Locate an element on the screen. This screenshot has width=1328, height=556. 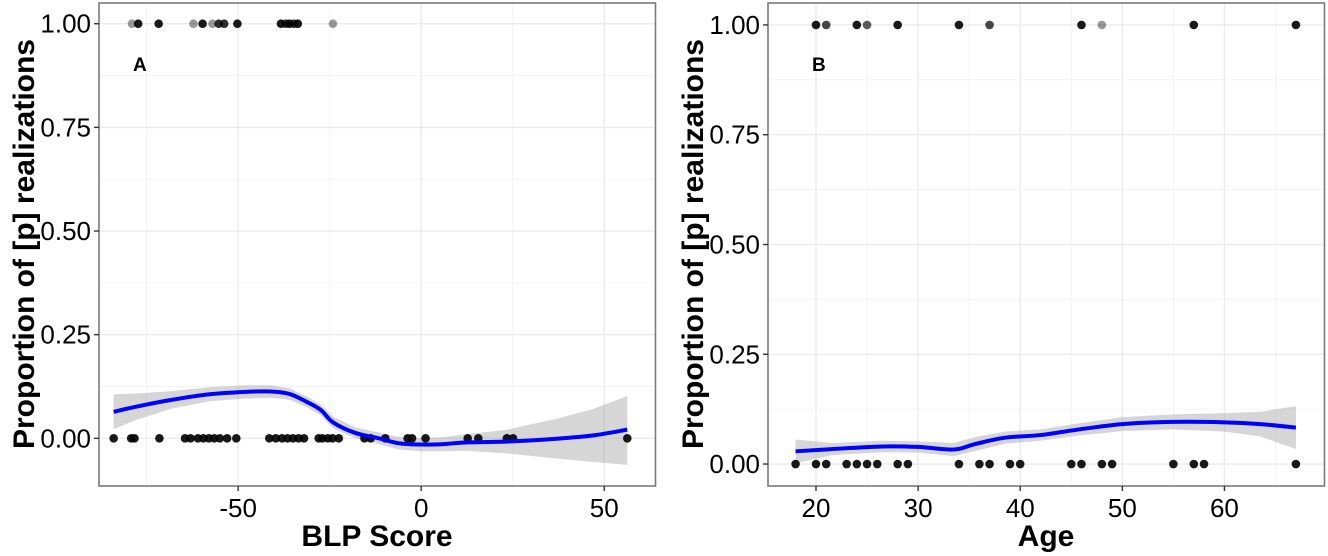
x-tick-label: -50 is located at coordinates (238, 508).